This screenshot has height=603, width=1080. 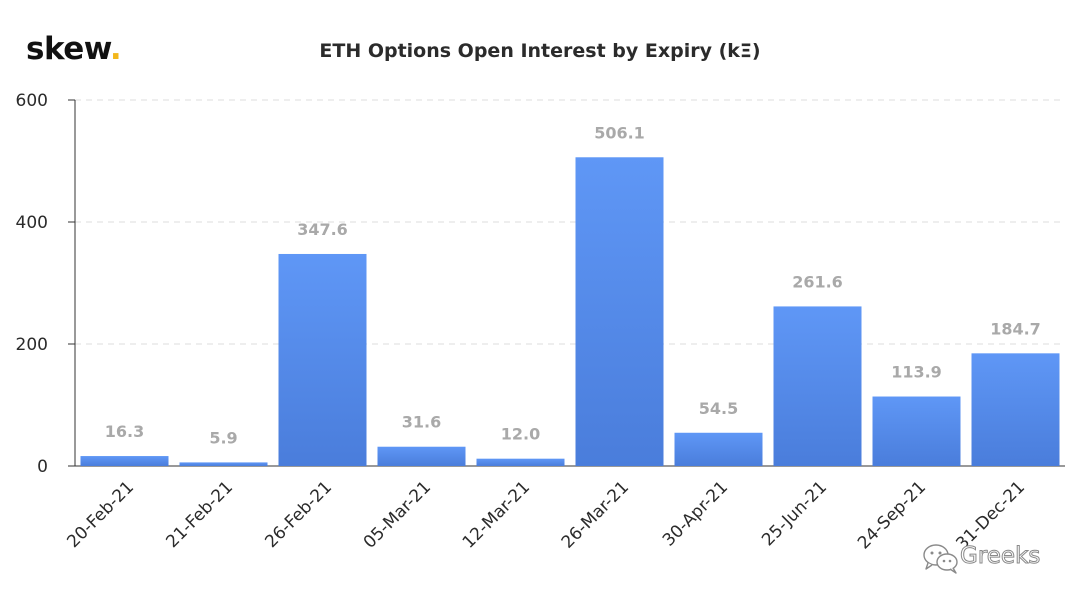 I want to click on greeks-watermark: Greeks, so click(x=987, y=560).